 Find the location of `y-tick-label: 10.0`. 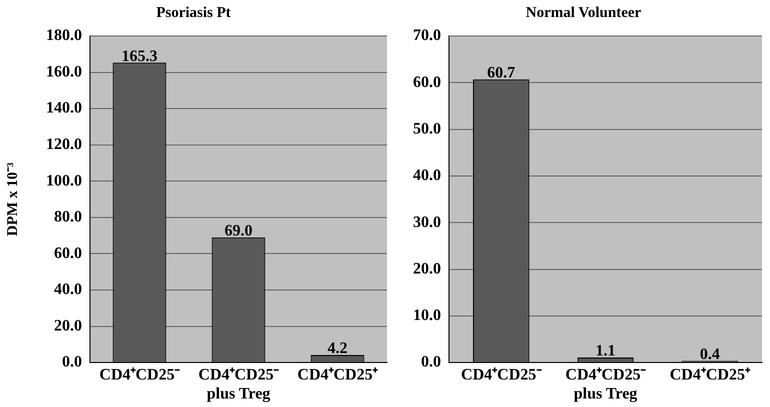

y-tick-label: 10.0 is located at coordinates (427, 315).